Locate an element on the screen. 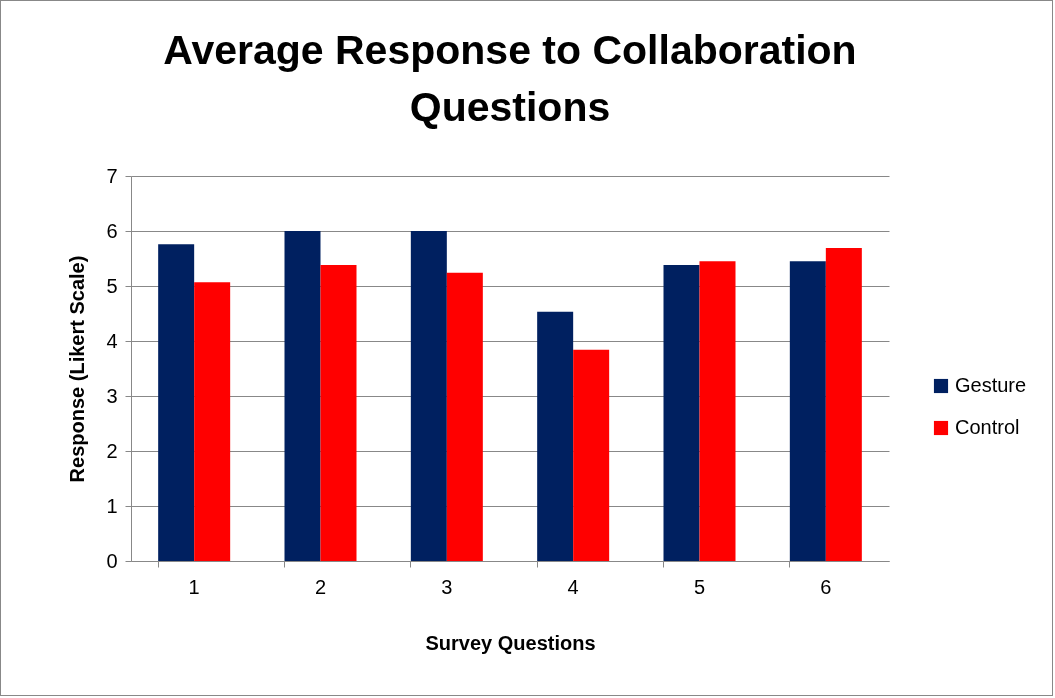  legend-label: Gesture is located at coordinates (991, 385).